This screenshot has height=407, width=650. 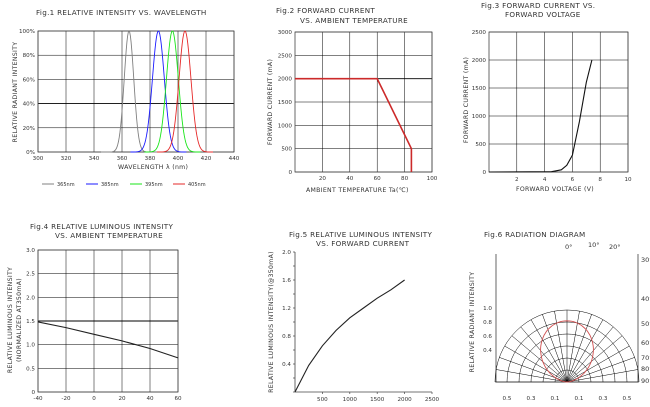 I want to click on fig1-frame, so click(x=136, y=91).